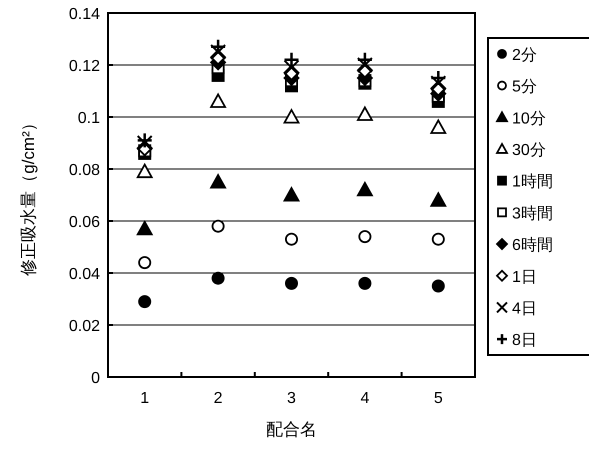  I want to click on x-axis-title: 配合名, so click(291, 429).